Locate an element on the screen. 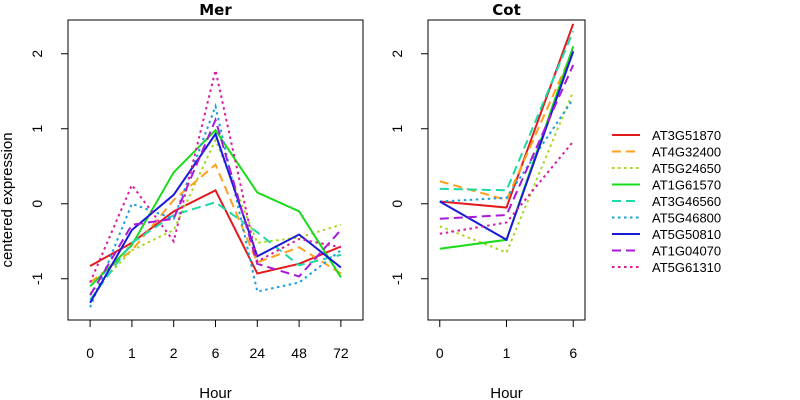 The width and height of the screenshot is (800, 400). series-line-at5g50810 is located at coordinates (215, 217).